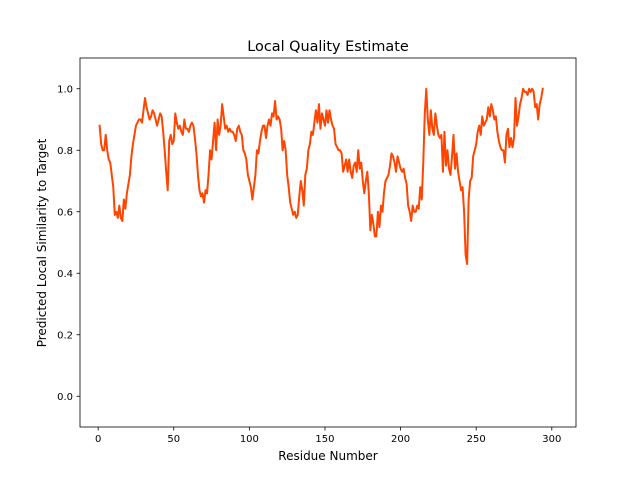 The image size is (640, 480). I want to click on x-tick-label: 150, so click(324, 439).